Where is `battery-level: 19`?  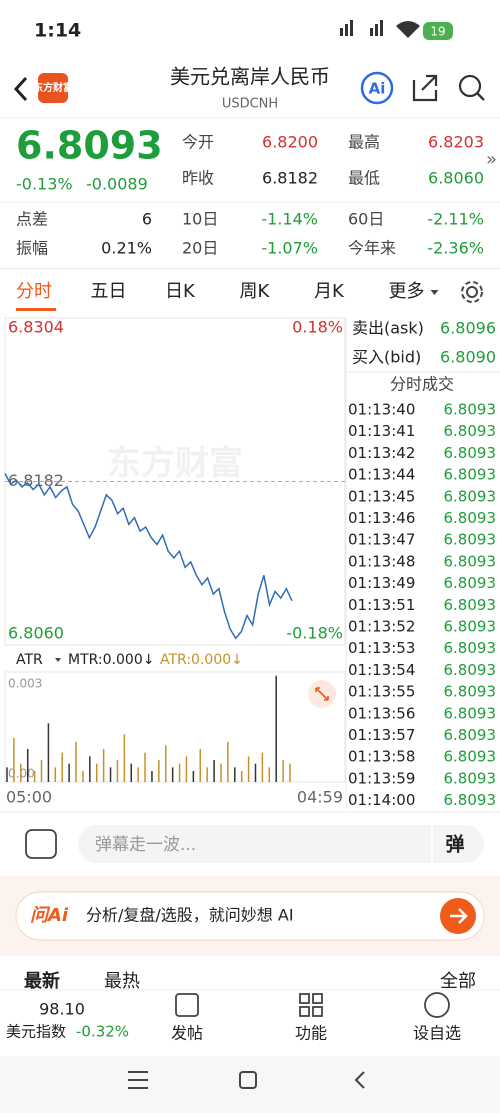 battery-level: 19 is located at coordinates (437, 32).